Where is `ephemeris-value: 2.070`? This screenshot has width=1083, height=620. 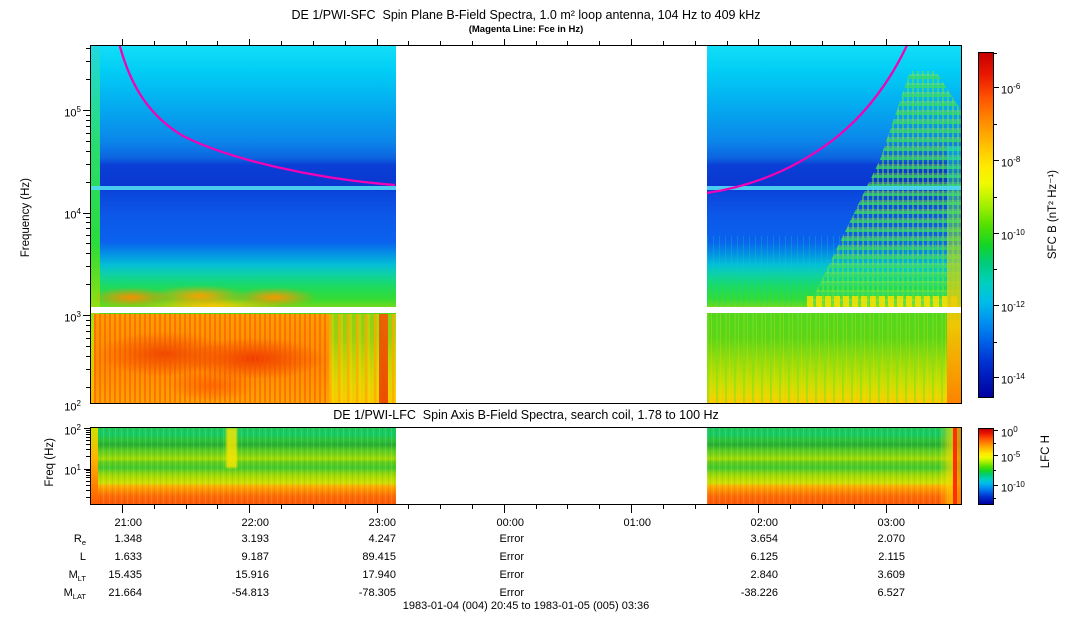
ephemeris-value: 2.070 is located at coordinates (891, 539).